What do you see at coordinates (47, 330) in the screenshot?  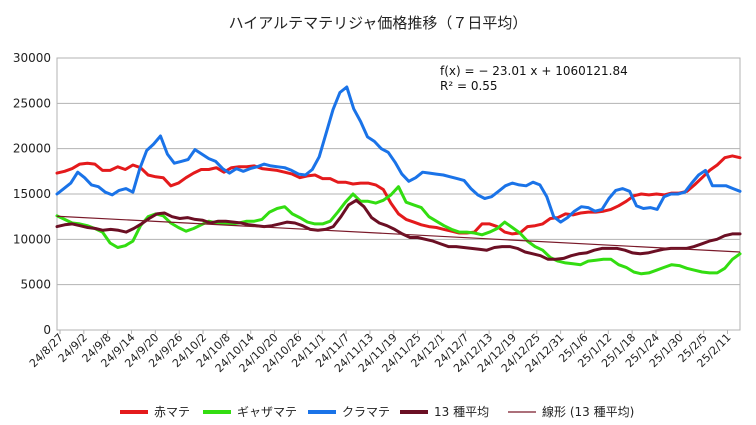 I see `y-tick-label: 0` at bounding box center [47, 330].